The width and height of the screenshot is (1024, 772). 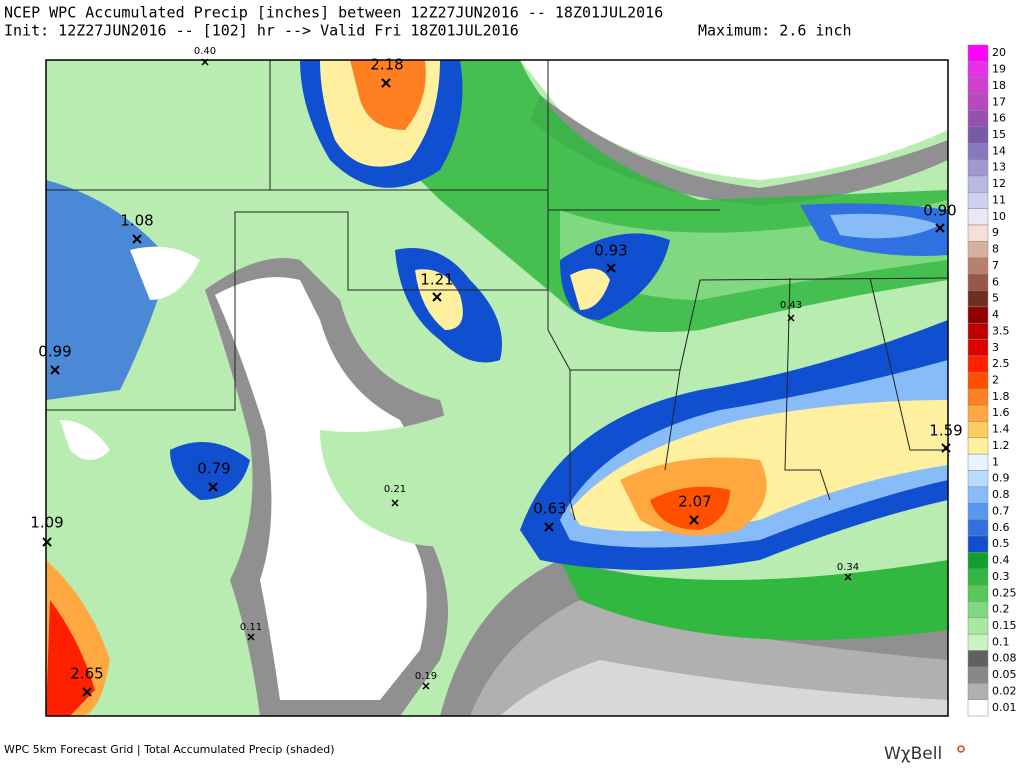 I want to click on legend-label: 8, so click(x=995, y=249).